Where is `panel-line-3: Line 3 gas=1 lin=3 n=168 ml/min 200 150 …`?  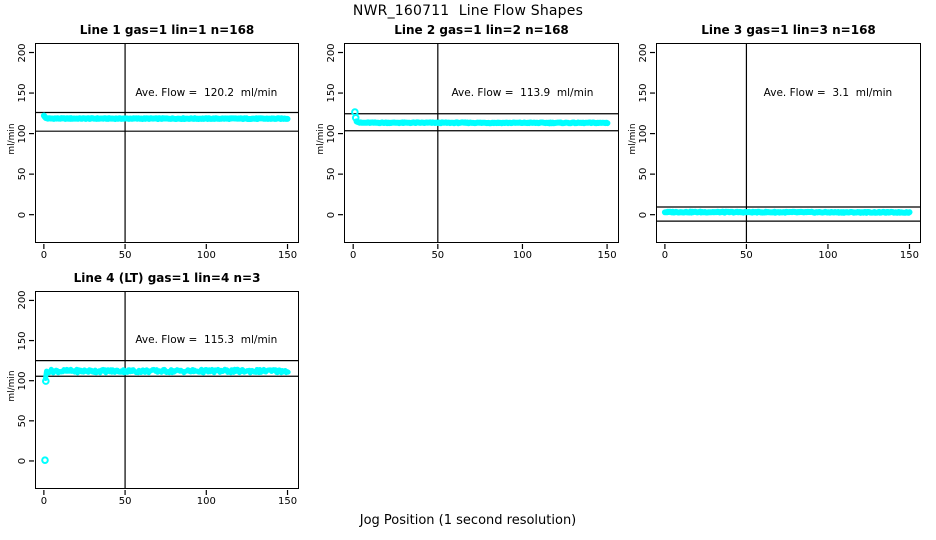
panel-line-3: Line 3 gas=1 lin=3 n=168 ml/min 200 150 … is located at coordinates (774, 142).